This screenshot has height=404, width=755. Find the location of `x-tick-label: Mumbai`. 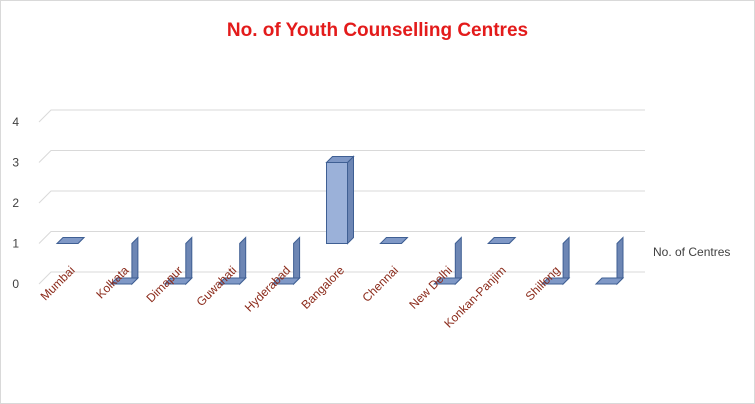

x-tick-label: Mumbai is located at coordinates (58, 283).